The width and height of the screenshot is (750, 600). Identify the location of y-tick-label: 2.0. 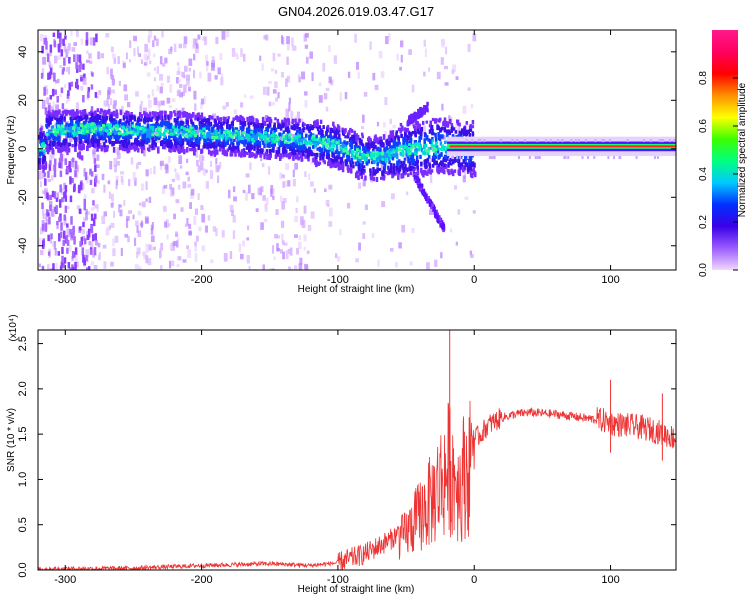
(23, 388).